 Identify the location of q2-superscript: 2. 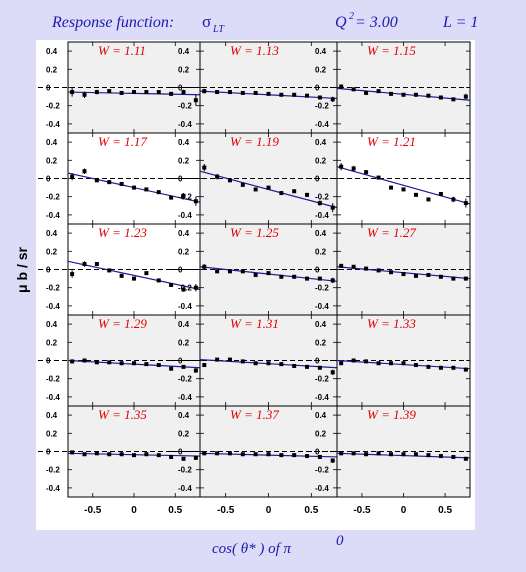
(351, 16).